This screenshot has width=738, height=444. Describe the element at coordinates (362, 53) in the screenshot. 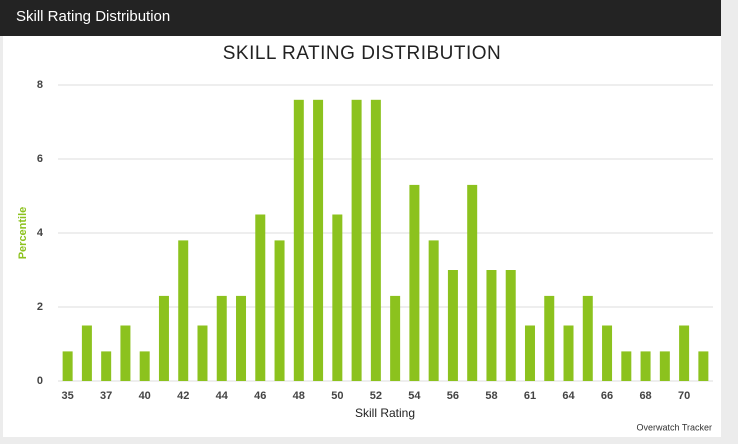

I see `chart-title: SKILL RATING DISTRIBUTION` at that location.